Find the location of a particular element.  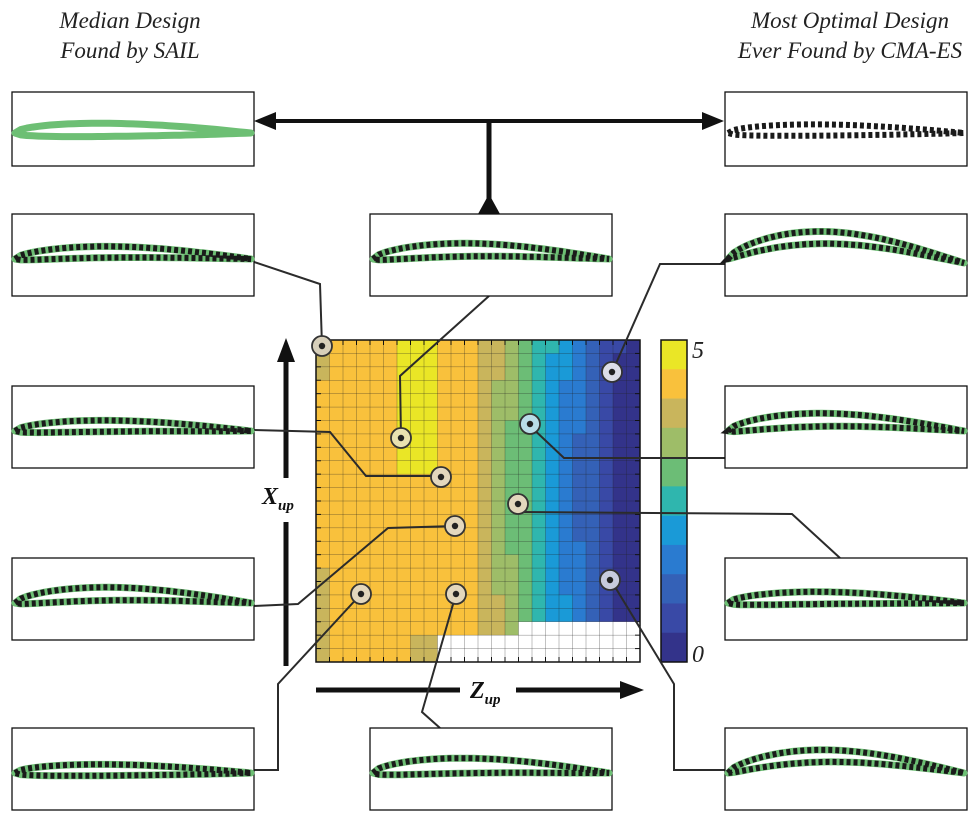

sample-marker is located at coordinates (612, 372).